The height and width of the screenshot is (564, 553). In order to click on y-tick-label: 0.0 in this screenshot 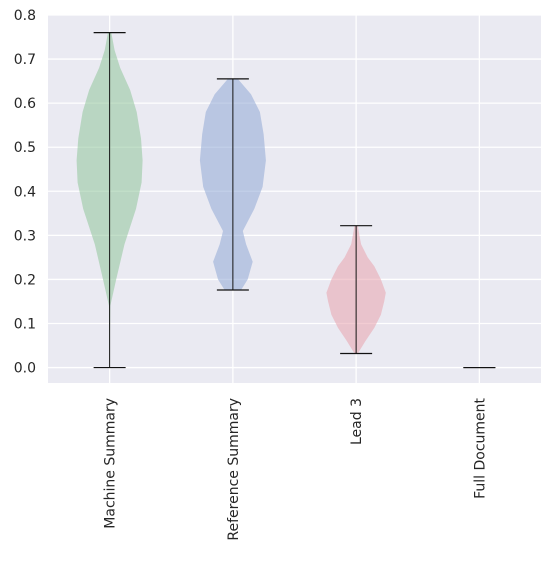, I will do `click(25, 369)`.